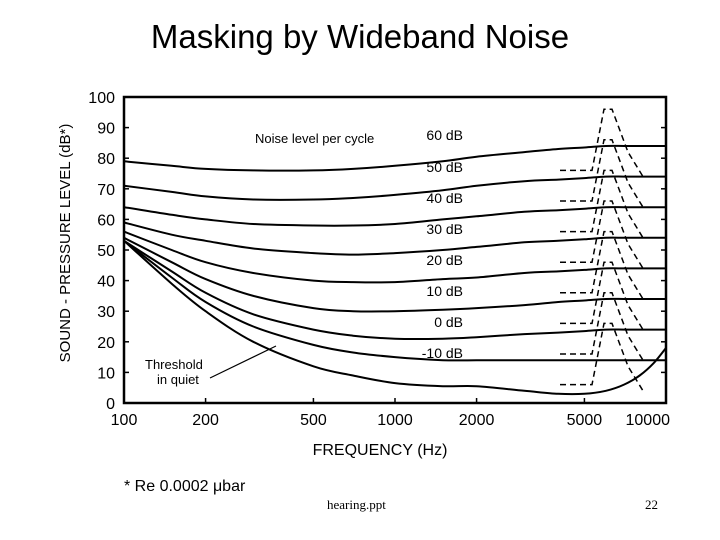 The width and height of the screenshot is (720, 540). Describe the element at coordinates (648, 420) in the screenshot. I see `x-tick-label: 10000` at that location.